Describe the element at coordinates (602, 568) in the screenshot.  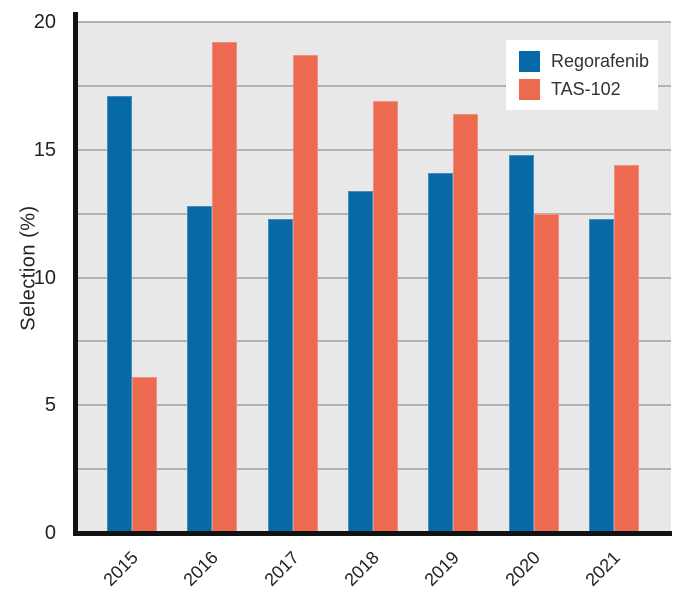
I see `x-tick-label-2021: 2021` at that location.